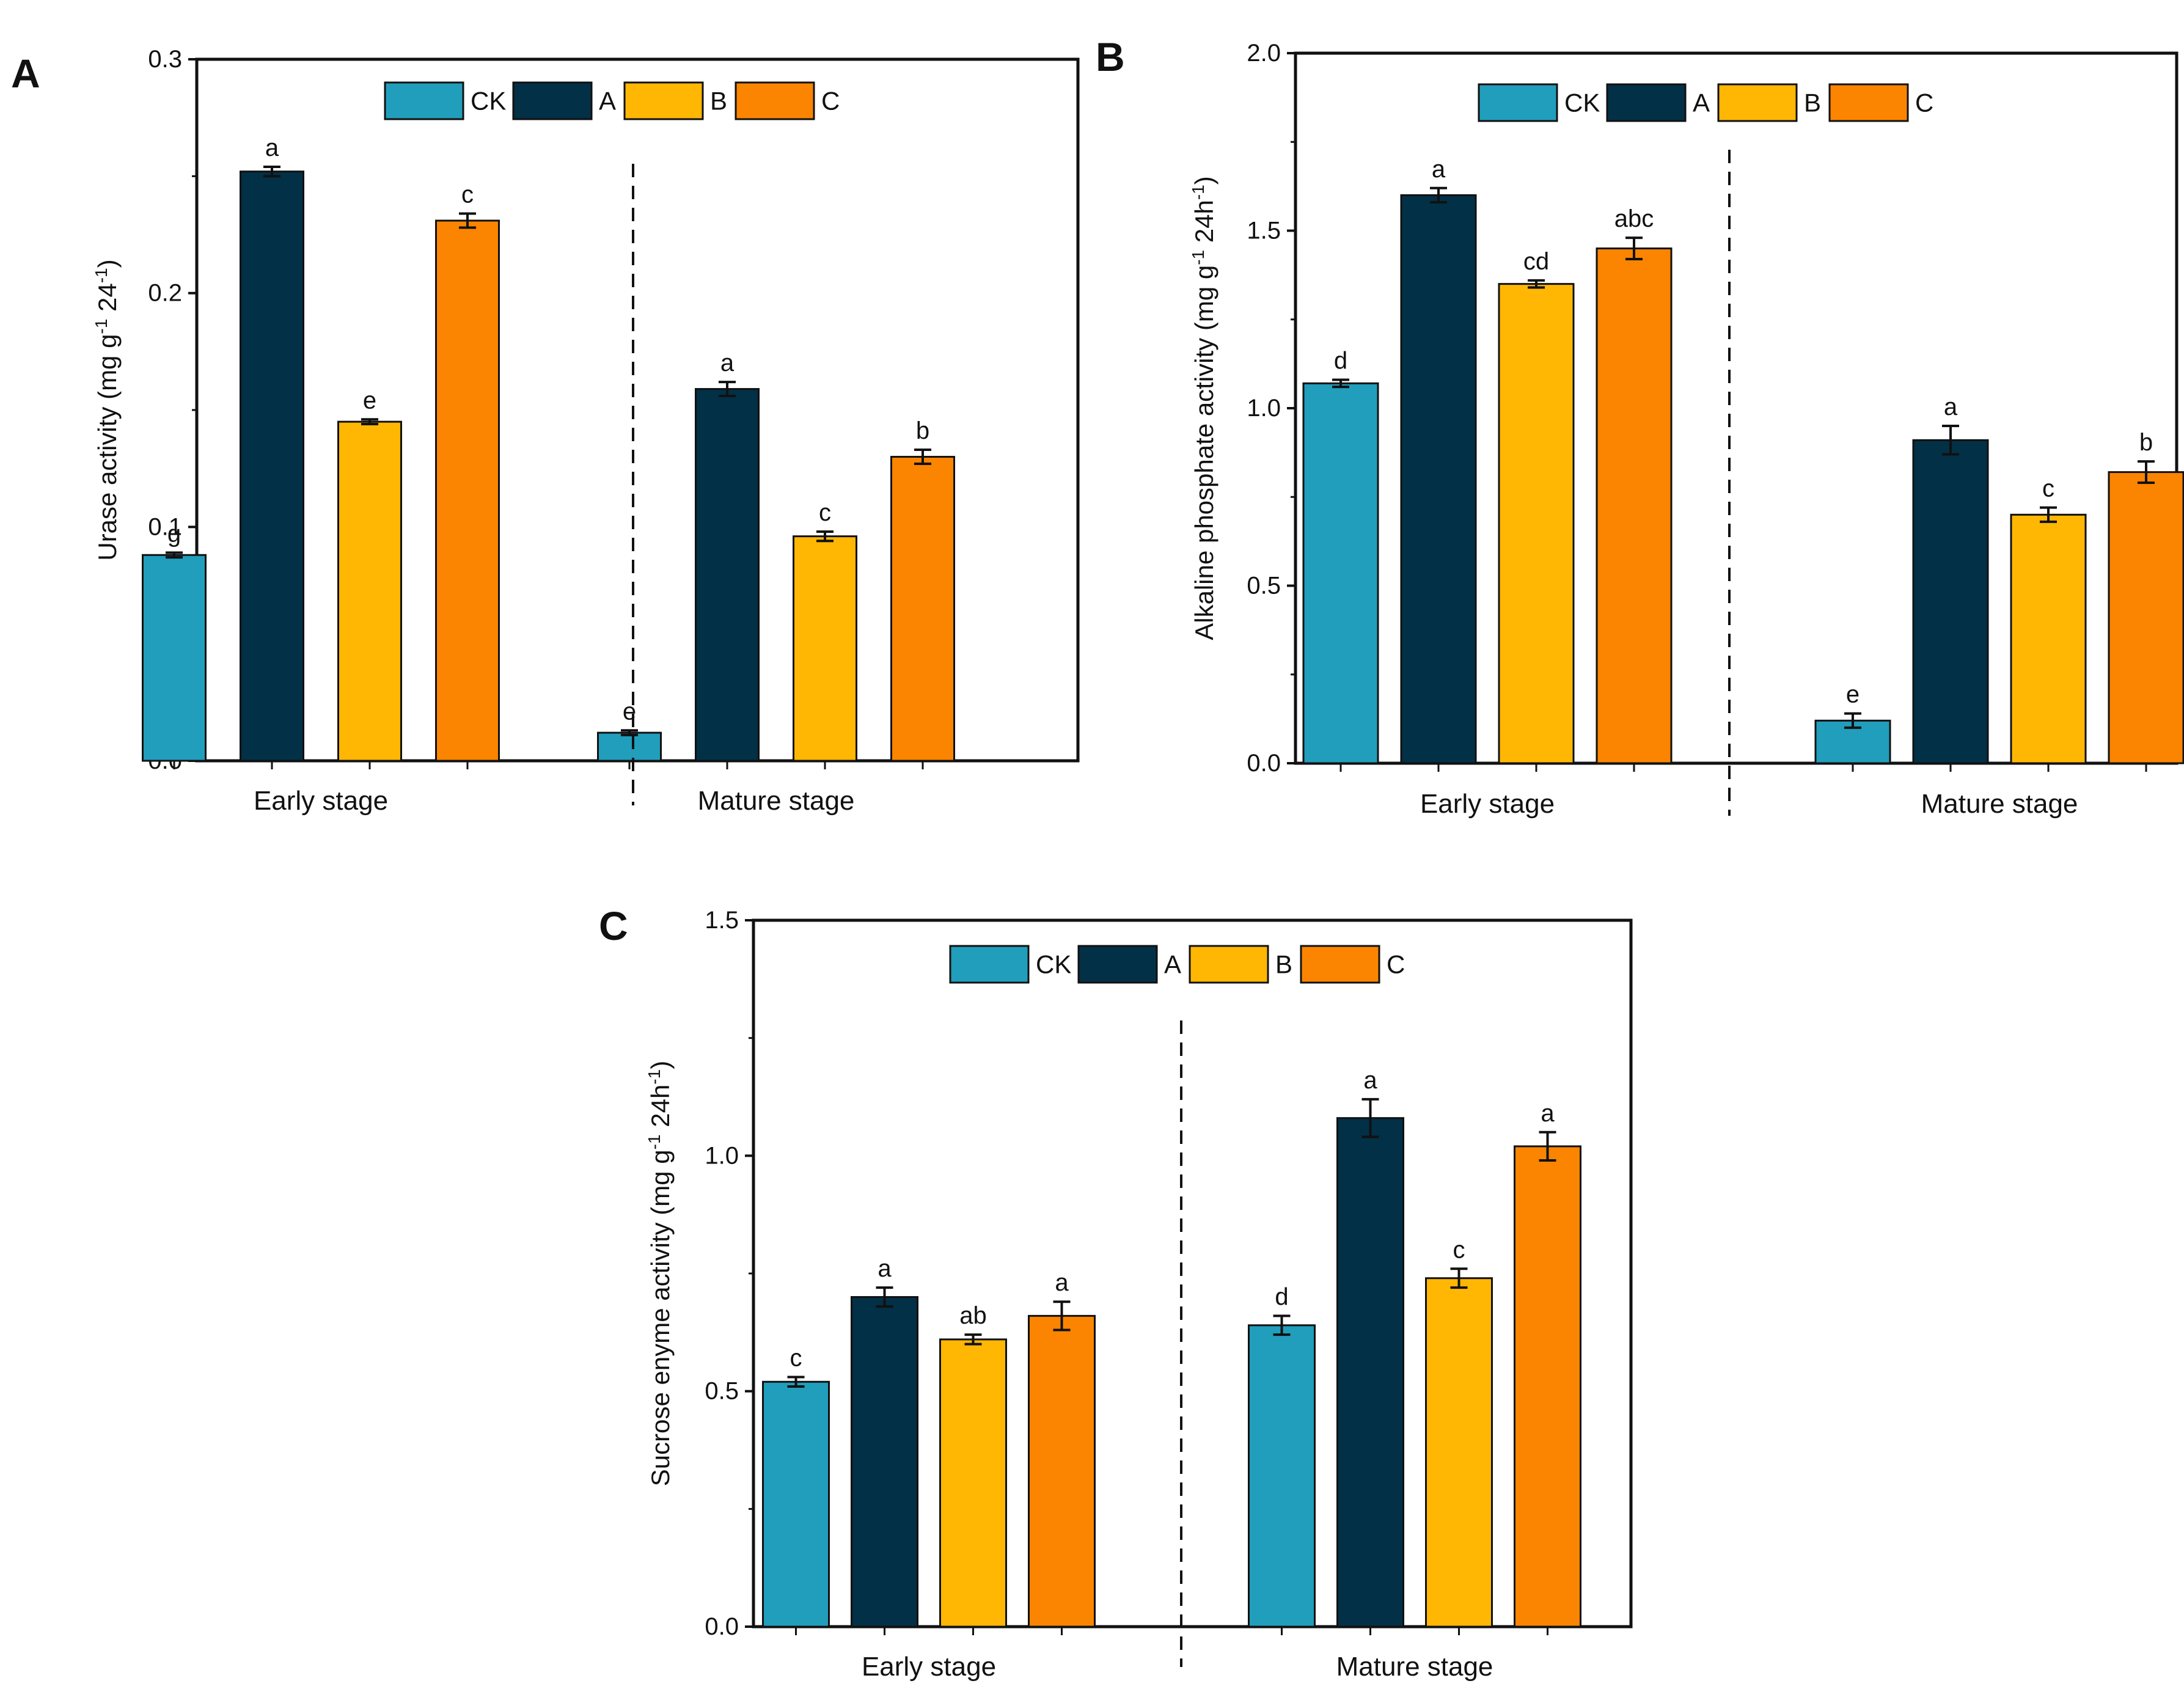 The width and height of the screenshot is (2184, 1689). I want to click on panel-letter: C, so click(613, 925).